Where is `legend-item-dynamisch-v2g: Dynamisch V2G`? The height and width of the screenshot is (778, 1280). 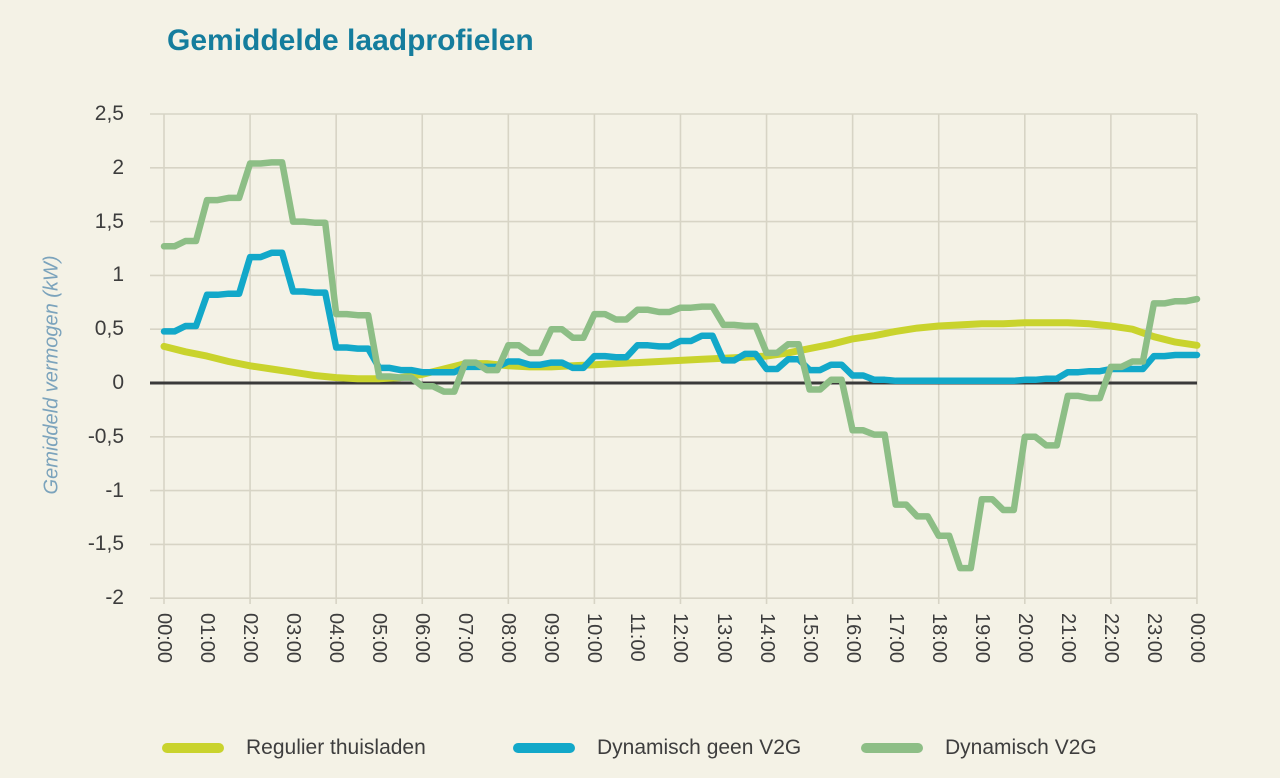
legend-item-dynamisch-v2g: Dynamisch V2G is located at coordinates (979, 748).